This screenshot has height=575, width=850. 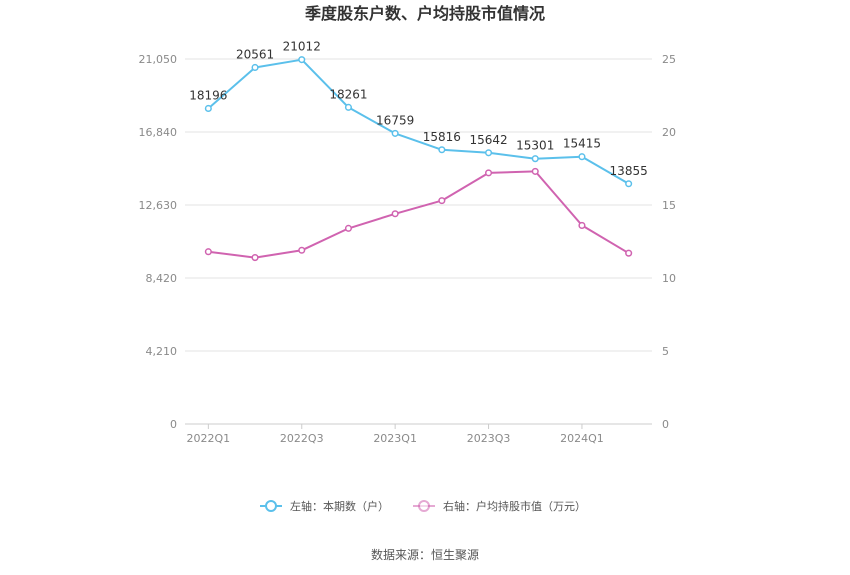 I want to click on x-axis: 2022Q1 2022Q3 2023Q1 2023Q3 2024Q1, so click(x=418, y=434).